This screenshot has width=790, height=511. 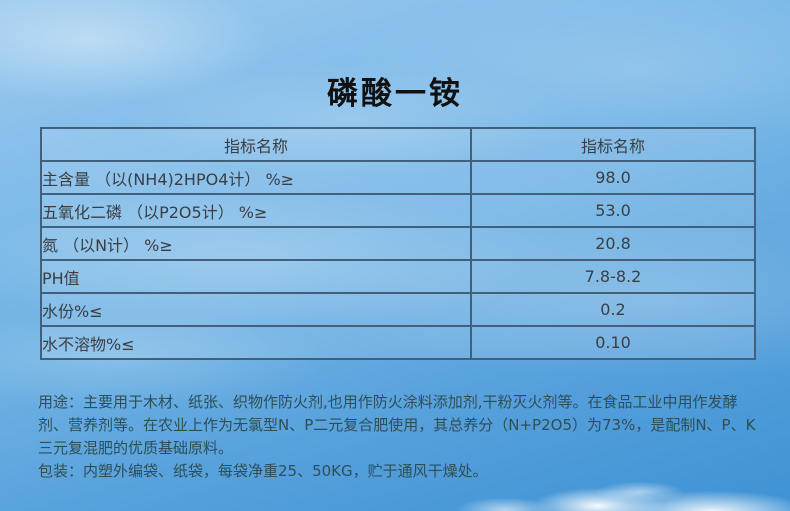 I want to click on spec-label-p2o5: 五氧化二磷 （以P2O5计） %≥, so click(x=256, y=210).